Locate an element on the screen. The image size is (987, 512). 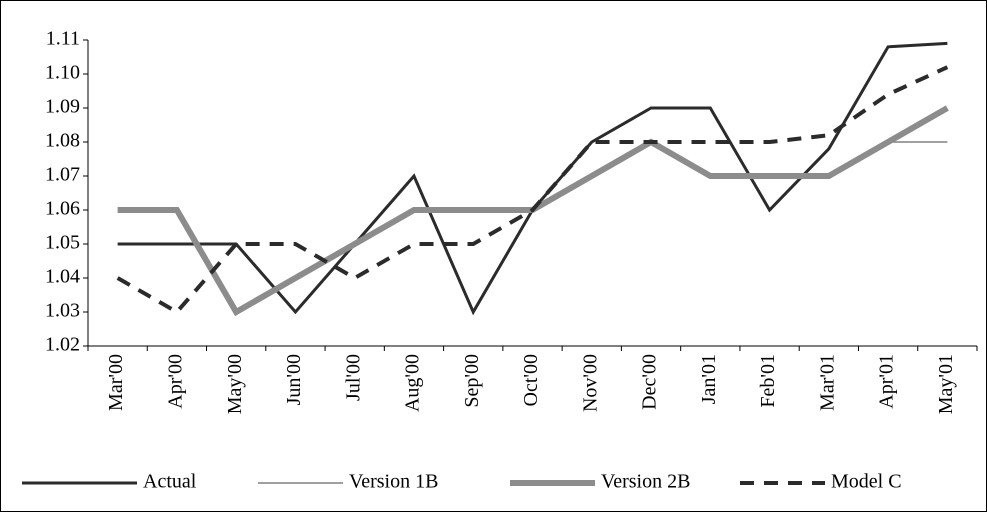
x-tick-label: Mar'01 is located at coordinates (827, 382).